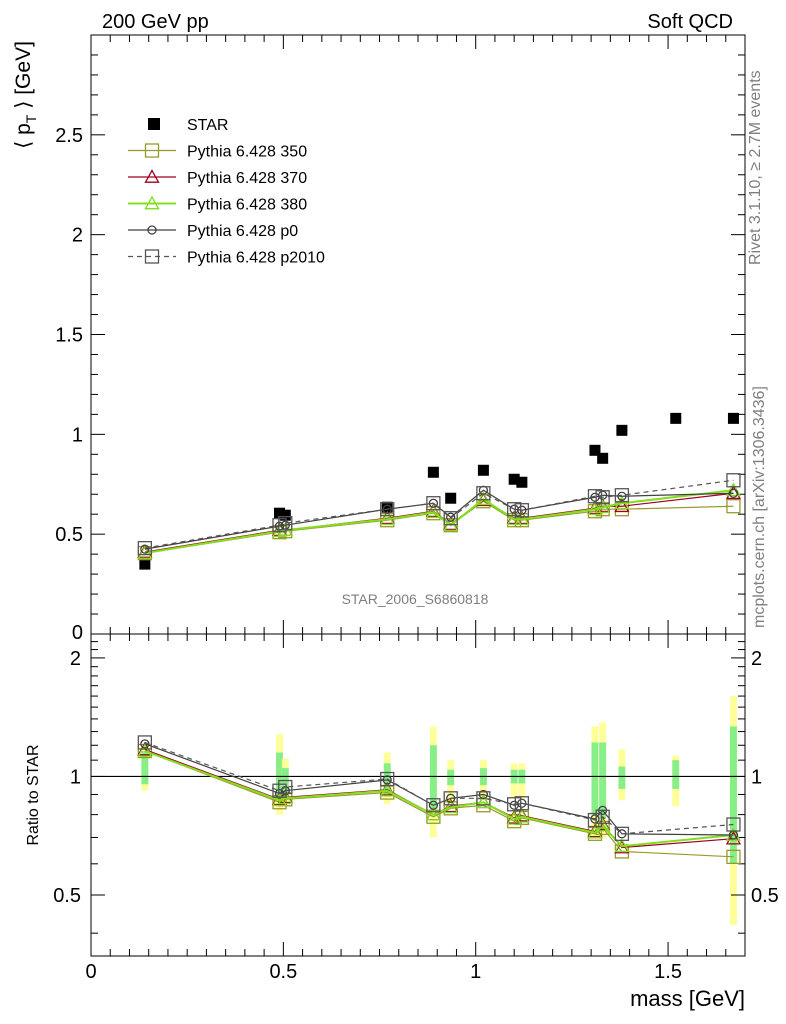 The height and width of the screenshot is (1024, 786). I want to click on x-tick-label: 1, so click(475, 972).